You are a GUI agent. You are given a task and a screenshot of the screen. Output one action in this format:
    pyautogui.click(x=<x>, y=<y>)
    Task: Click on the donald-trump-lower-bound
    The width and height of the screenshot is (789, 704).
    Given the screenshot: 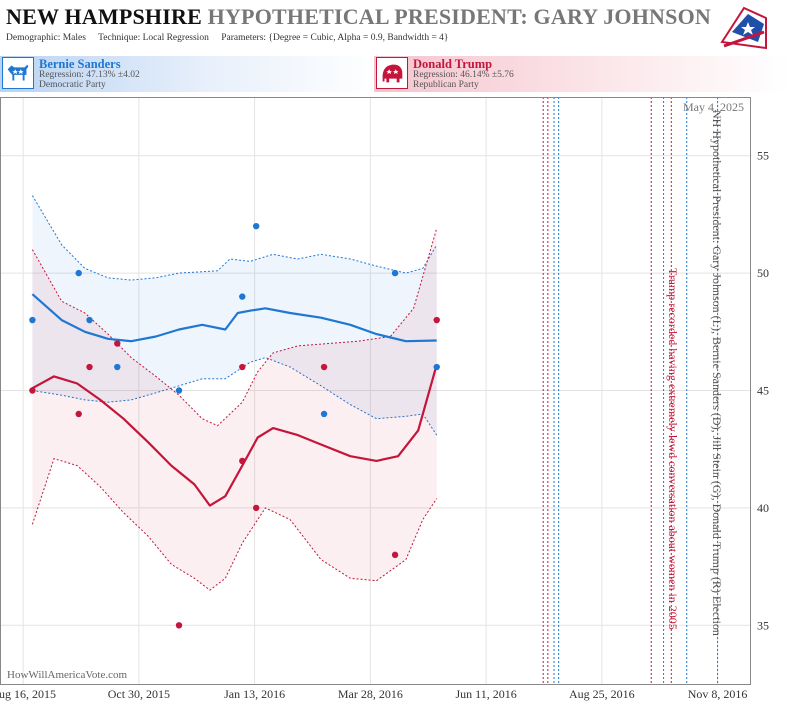 What is the action you would take?
    pyautogui.click(x=234, y=524)
    